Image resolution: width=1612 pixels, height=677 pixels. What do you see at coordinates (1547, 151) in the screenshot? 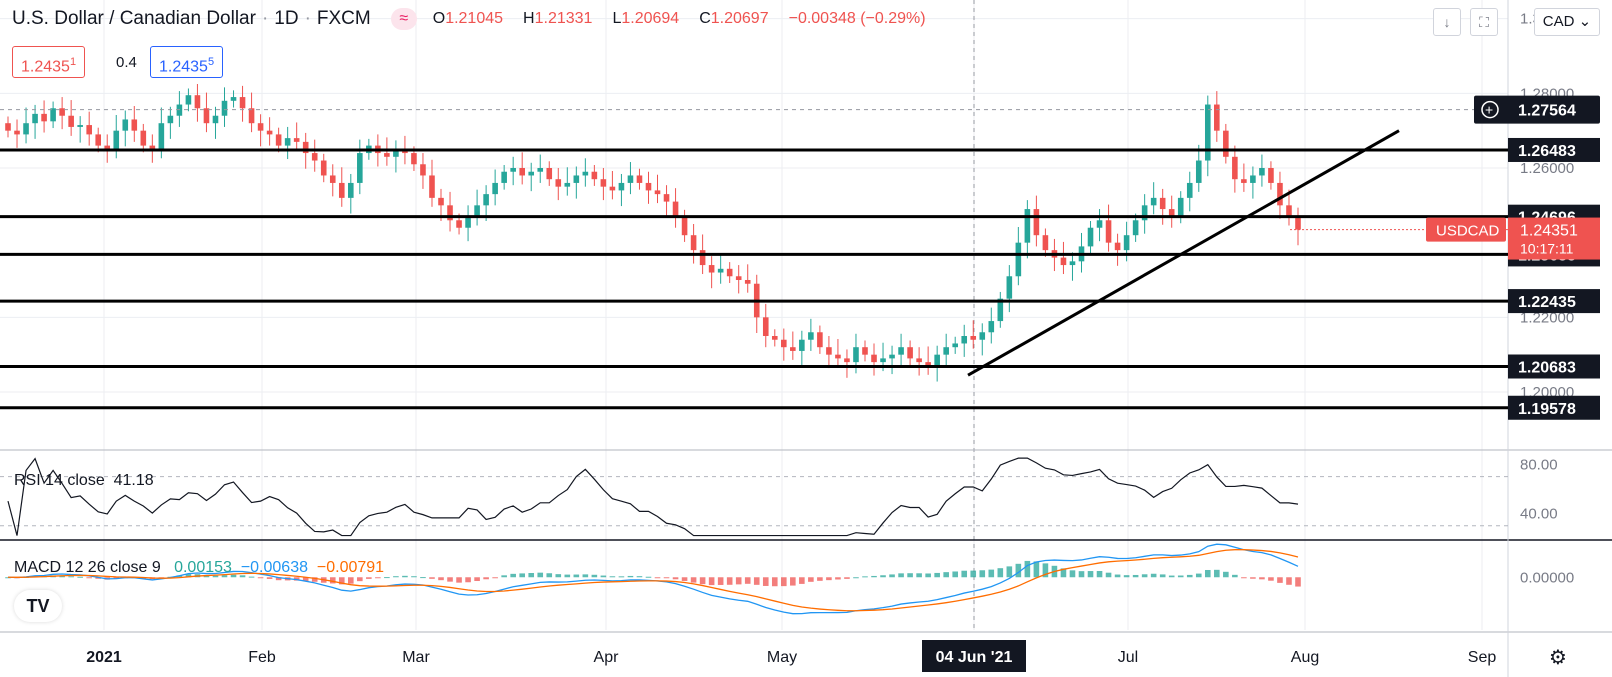
I see `level-tag-label: 1.26483` at bounding box center [1547, 151].